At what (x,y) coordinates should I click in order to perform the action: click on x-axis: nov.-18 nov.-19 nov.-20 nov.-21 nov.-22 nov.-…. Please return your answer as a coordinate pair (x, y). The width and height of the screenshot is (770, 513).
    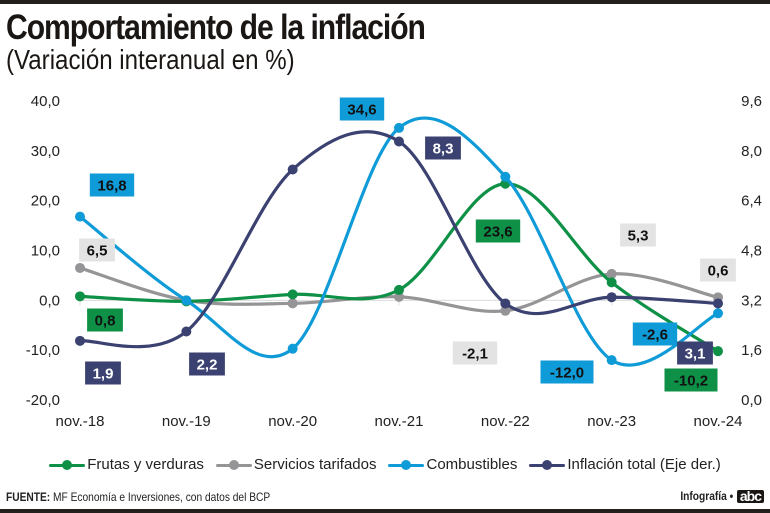
    Looking at the image, I should click on (399, 421).